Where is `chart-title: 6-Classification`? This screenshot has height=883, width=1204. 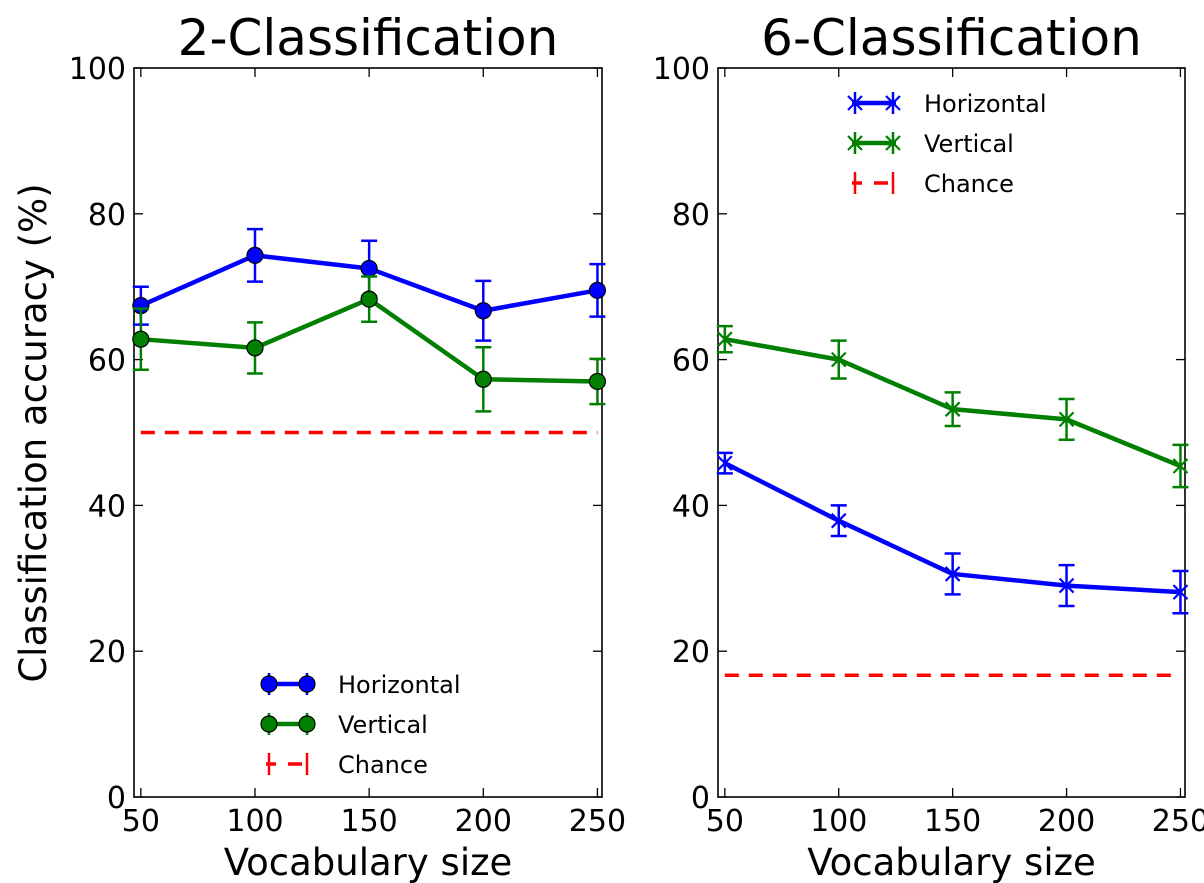
chart-title: 6-Classification is located at coordinates (951, 38).